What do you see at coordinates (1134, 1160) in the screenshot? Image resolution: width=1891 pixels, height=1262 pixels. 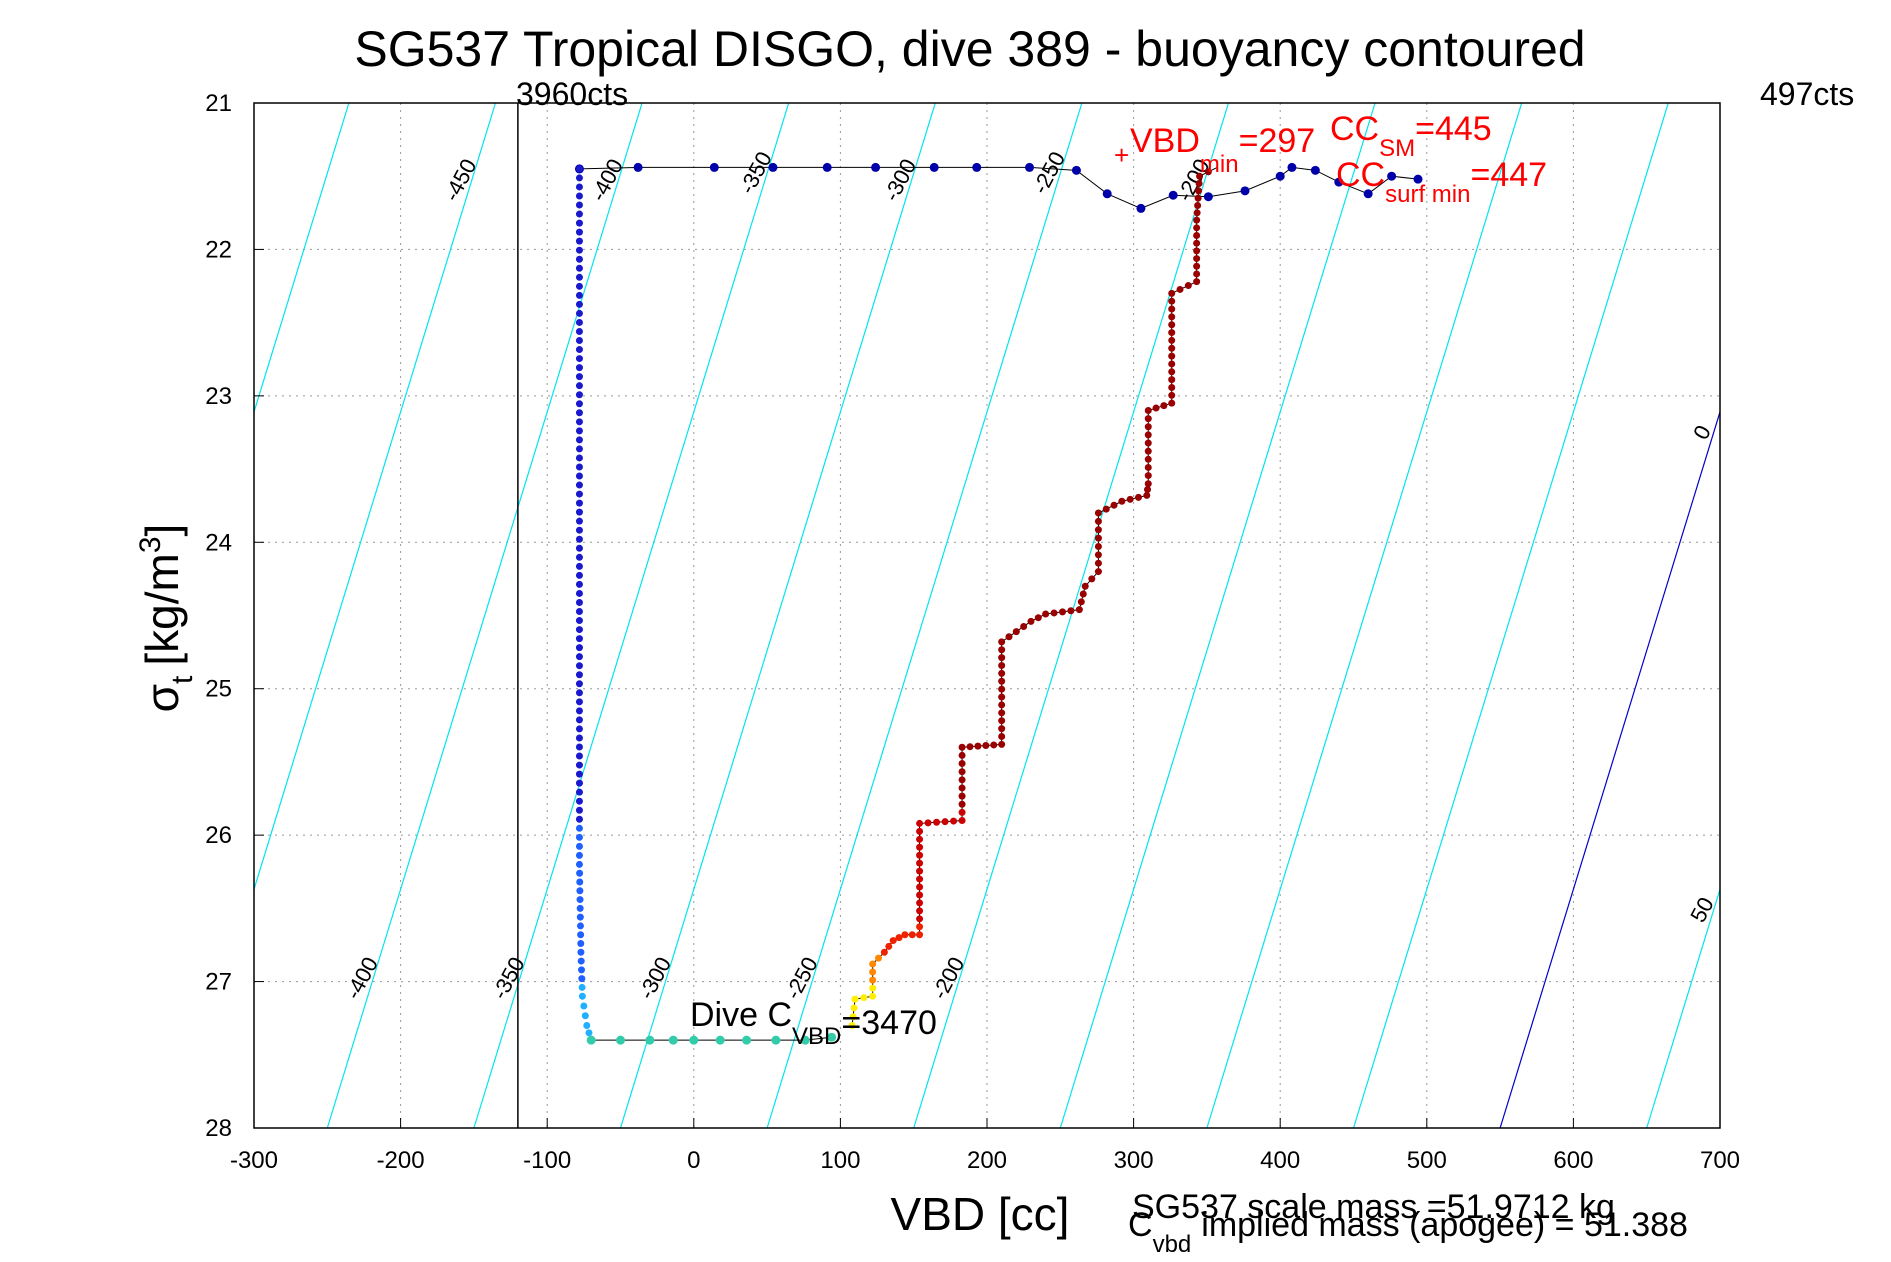 I see `x-tick-label: 300` at bounding box center [1134, 1160].